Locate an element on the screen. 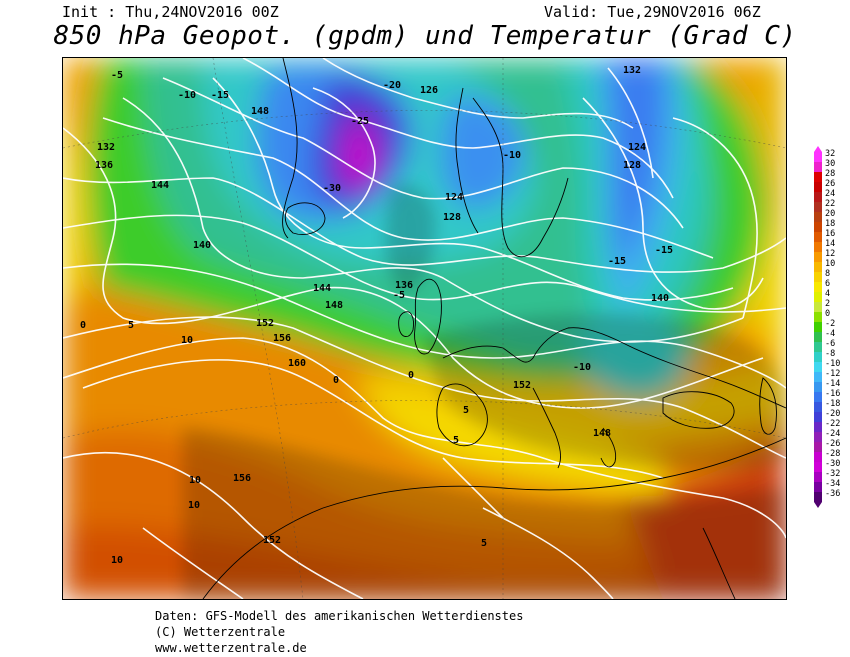  legend-tick-label: -24 is located at coordinates (832, 434).